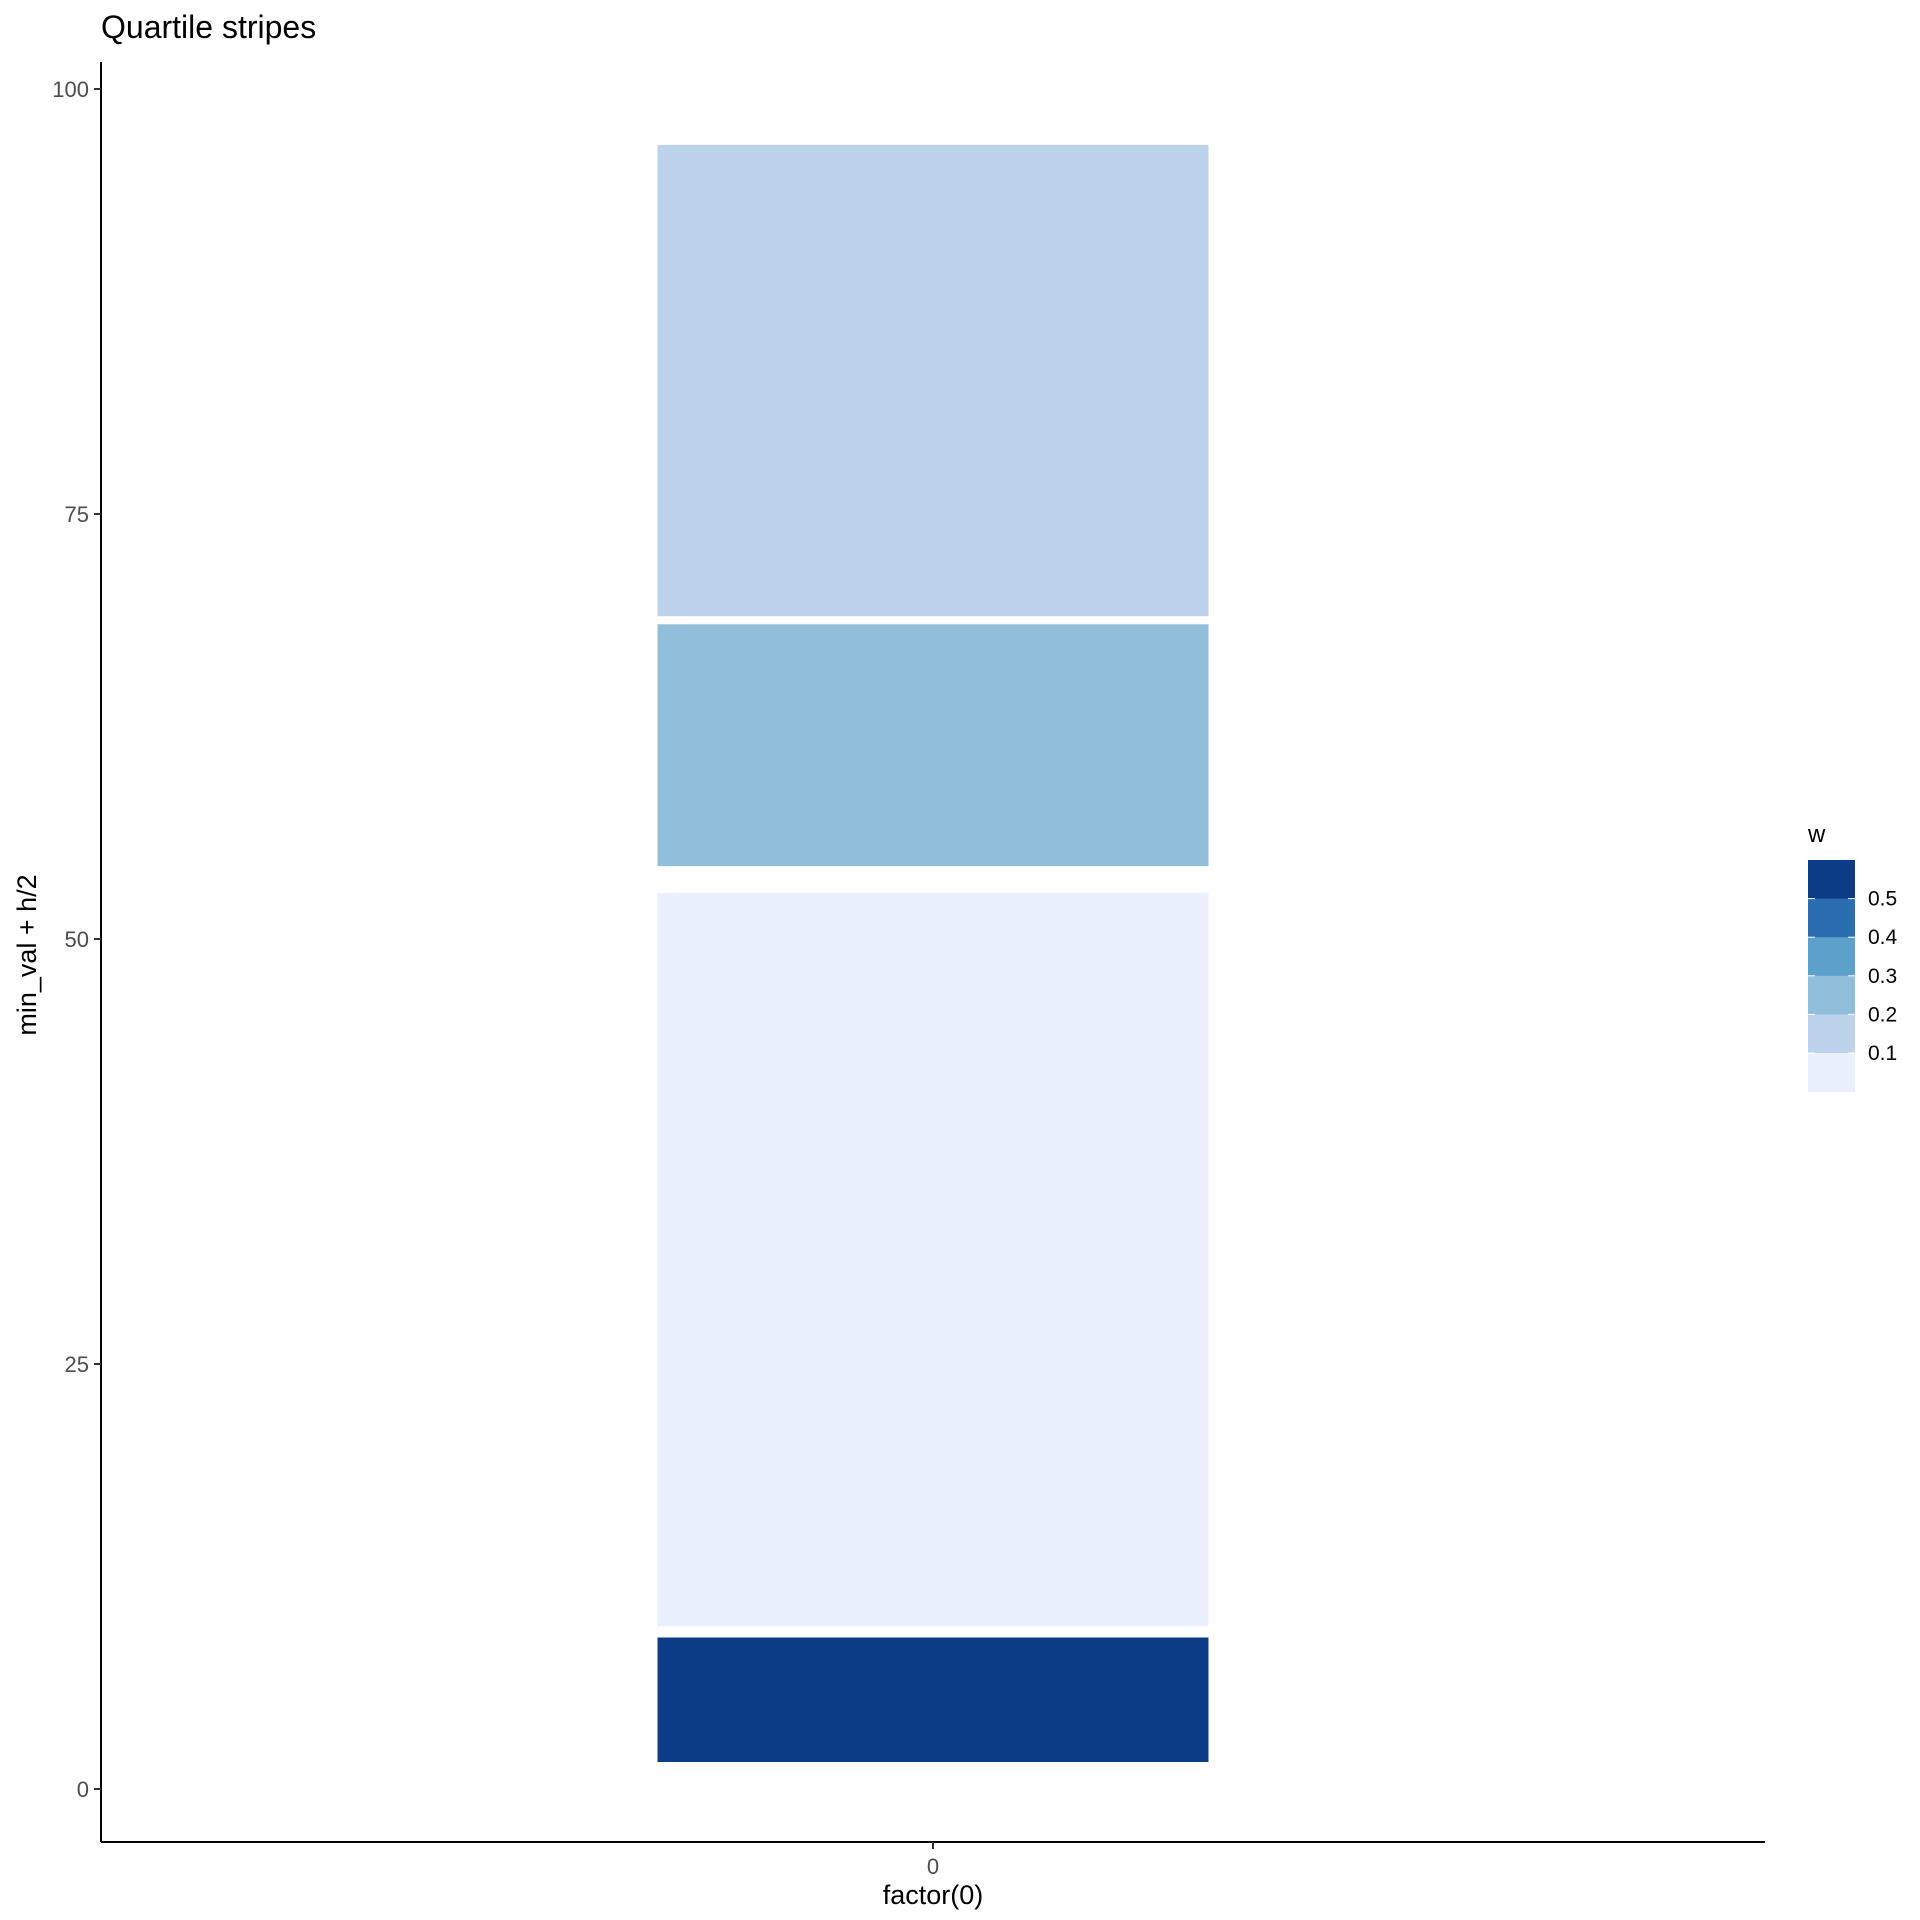  Describe the element at coordinates (1816, 834) in the screenshot. I see `legend-title: w` at that location.